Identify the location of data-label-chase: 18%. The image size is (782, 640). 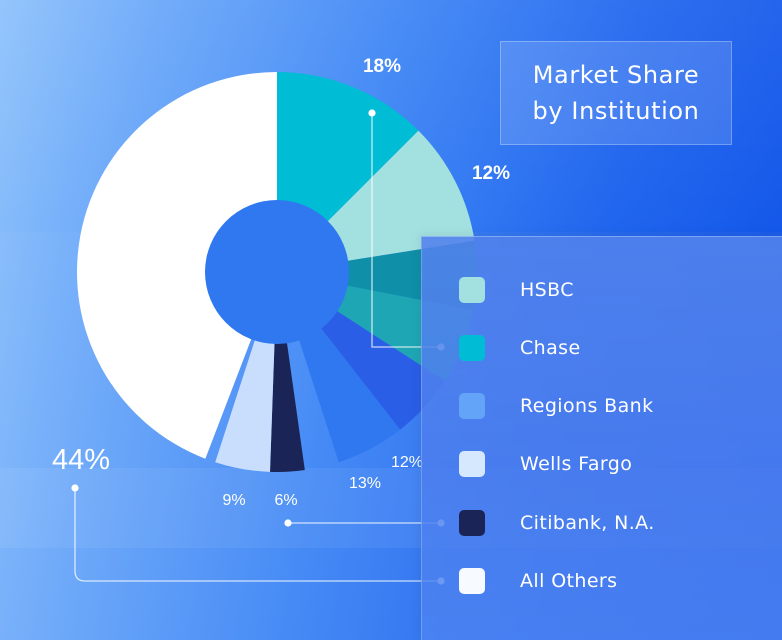
(382, 66).